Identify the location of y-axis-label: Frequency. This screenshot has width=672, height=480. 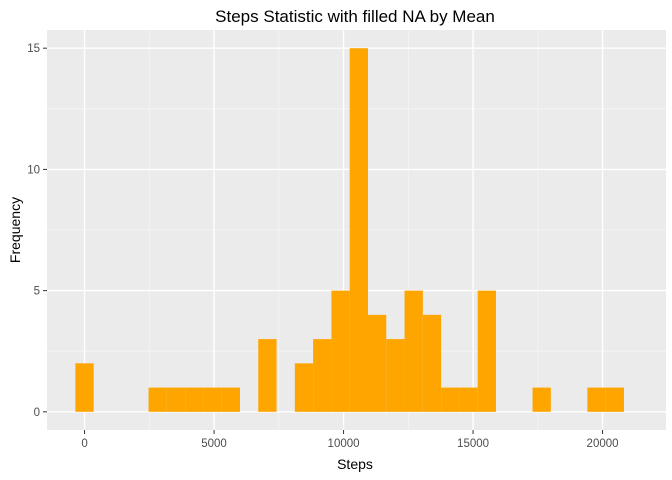
(15, 230).